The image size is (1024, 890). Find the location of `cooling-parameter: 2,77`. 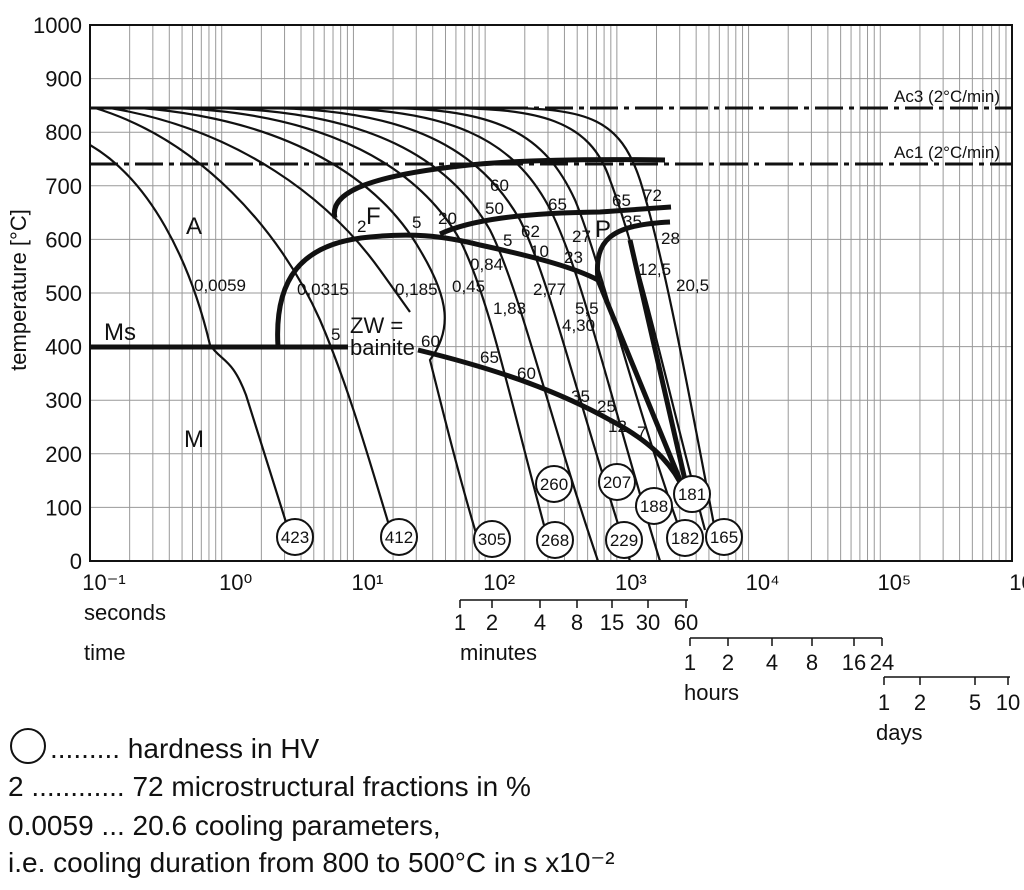

cooling-parameter: 2,77 is located at coordinates (549, 289).